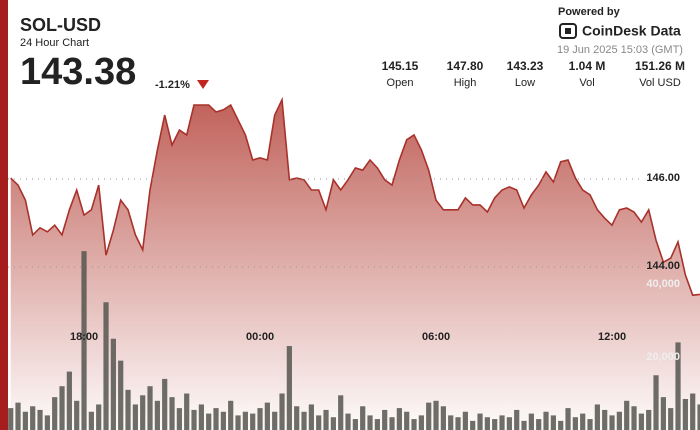 The width and height of the screenshot is (700, 430). I want to click on logo, so click(568, 31).